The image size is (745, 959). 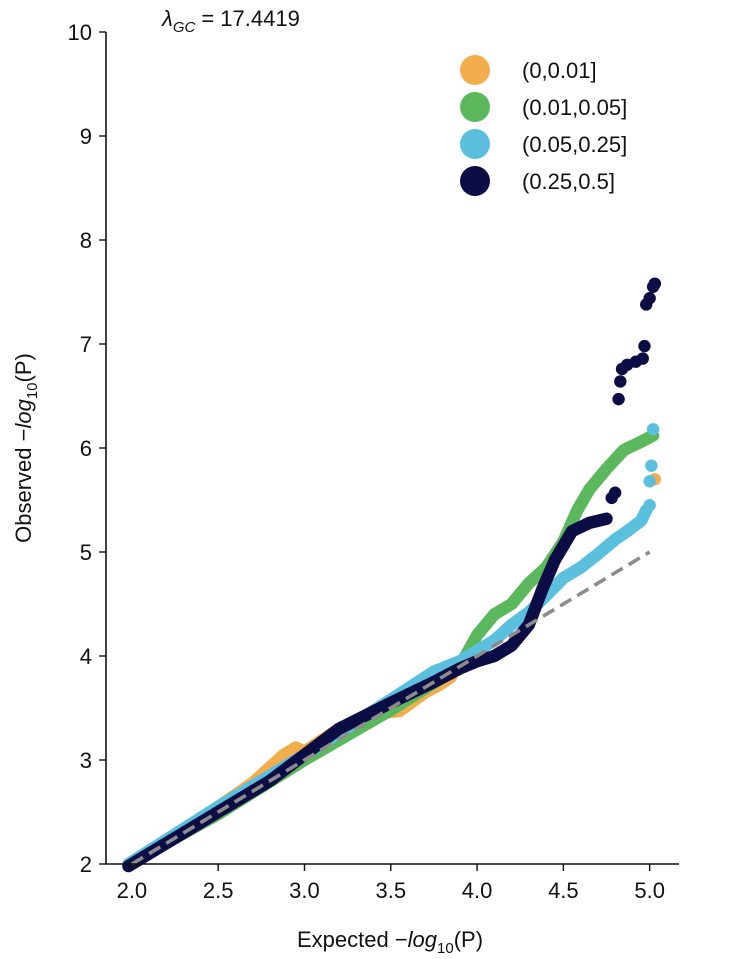 I want to click on legend-label: (0.01,0.05], so click(x=574, y=107).